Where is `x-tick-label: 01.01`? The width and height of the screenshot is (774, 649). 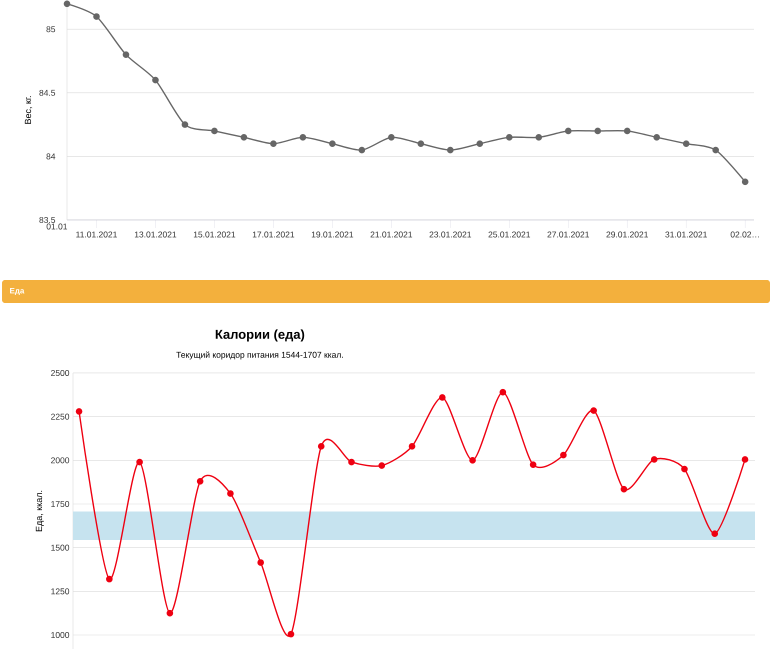 x-tick-label: 01.01 is located at coordinates (57, 227).